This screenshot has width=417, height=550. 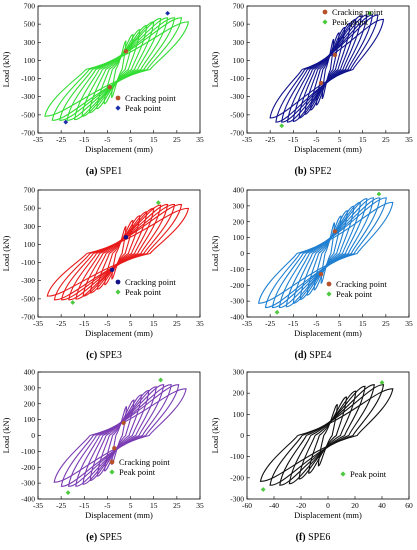 I want to click on panel-caption: (e) SPE5, so click(x=104, y=537).